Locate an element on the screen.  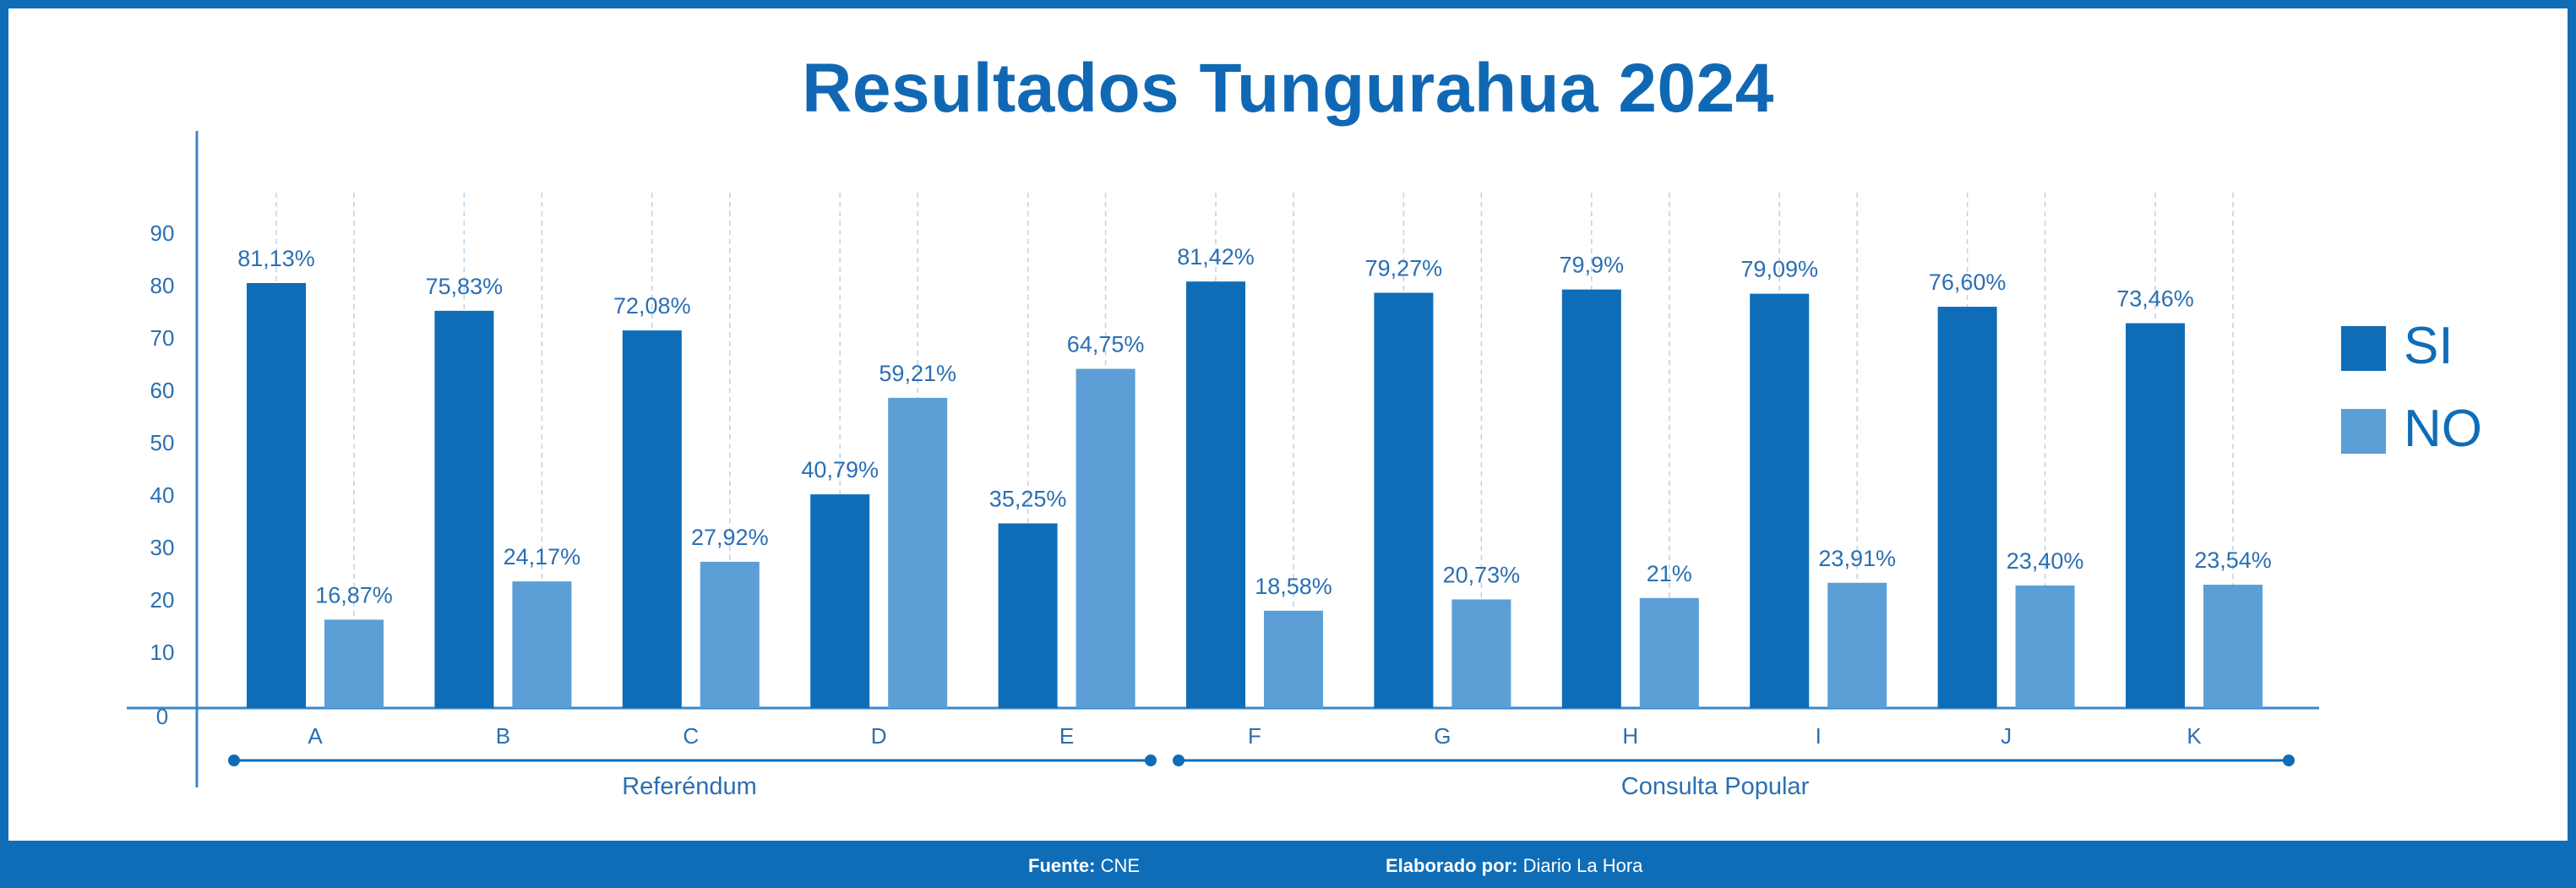
x-tick-label: H is located at coordinates (1630, 736).